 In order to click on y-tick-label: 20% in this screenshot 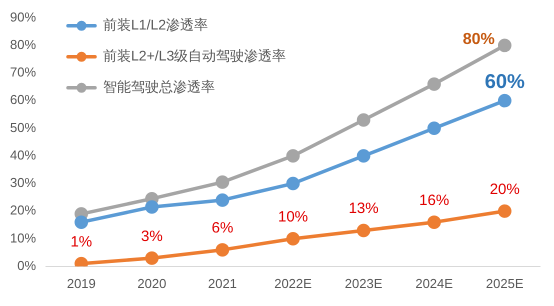, I will do `click(23, 210)`.